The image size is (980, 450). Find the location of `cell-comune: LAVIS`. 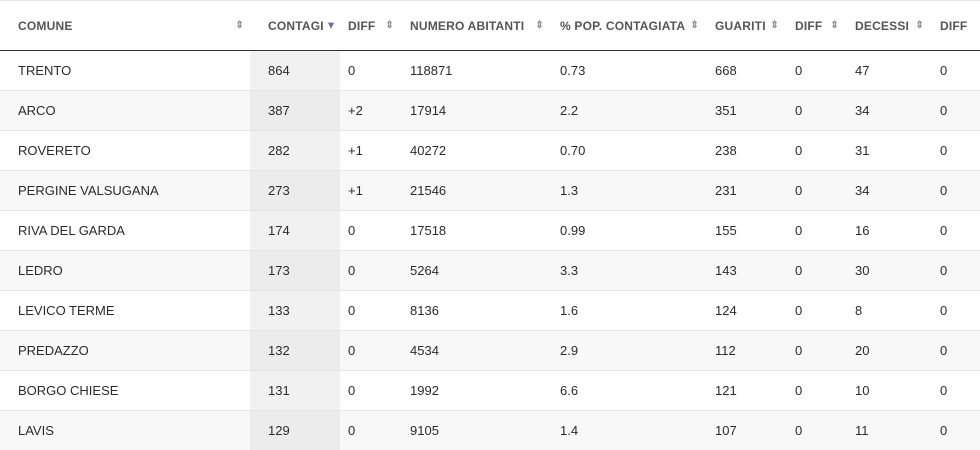

cell-comune: LAVIS is located at coordinates (125, 430).